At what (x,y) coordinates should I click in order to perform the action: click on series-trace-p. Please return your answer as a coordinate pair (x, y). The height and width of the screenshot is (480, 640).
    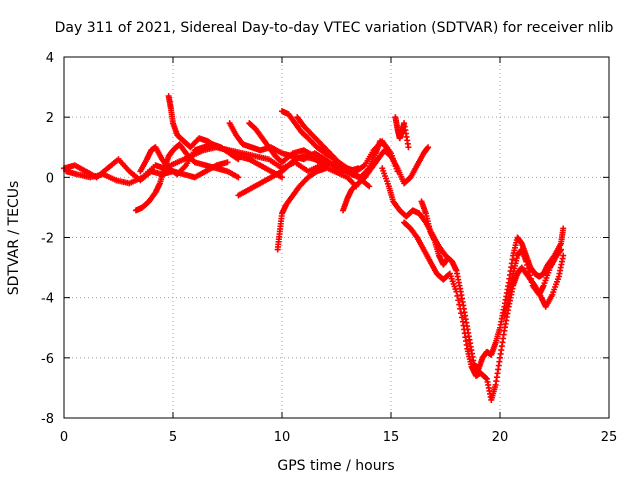
    Looking at the image, I should click on (434, 233).